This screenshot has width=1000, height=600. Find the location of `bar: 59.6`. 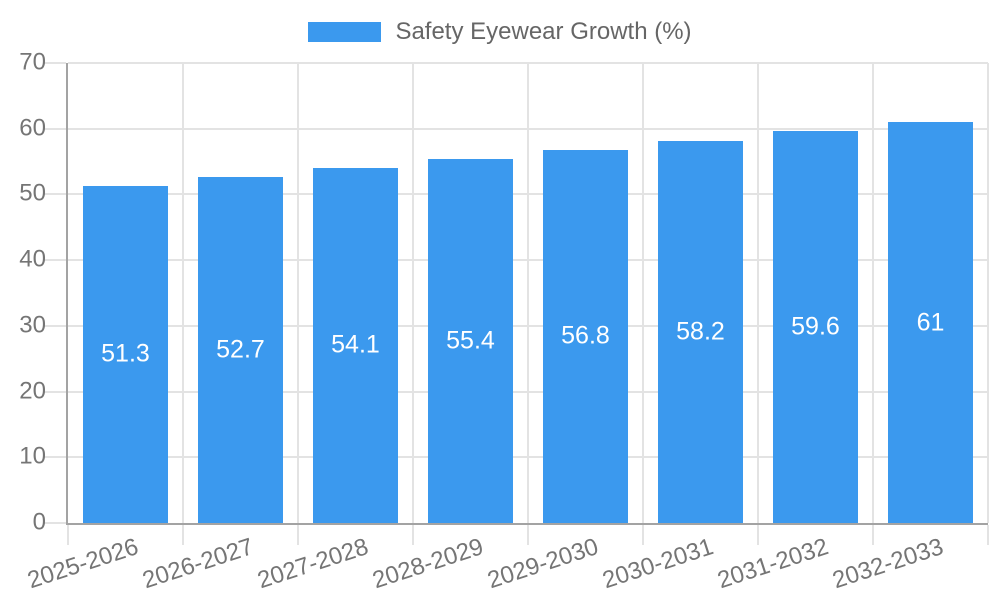

bar: 59.6 is located at coordinates (815, 327).